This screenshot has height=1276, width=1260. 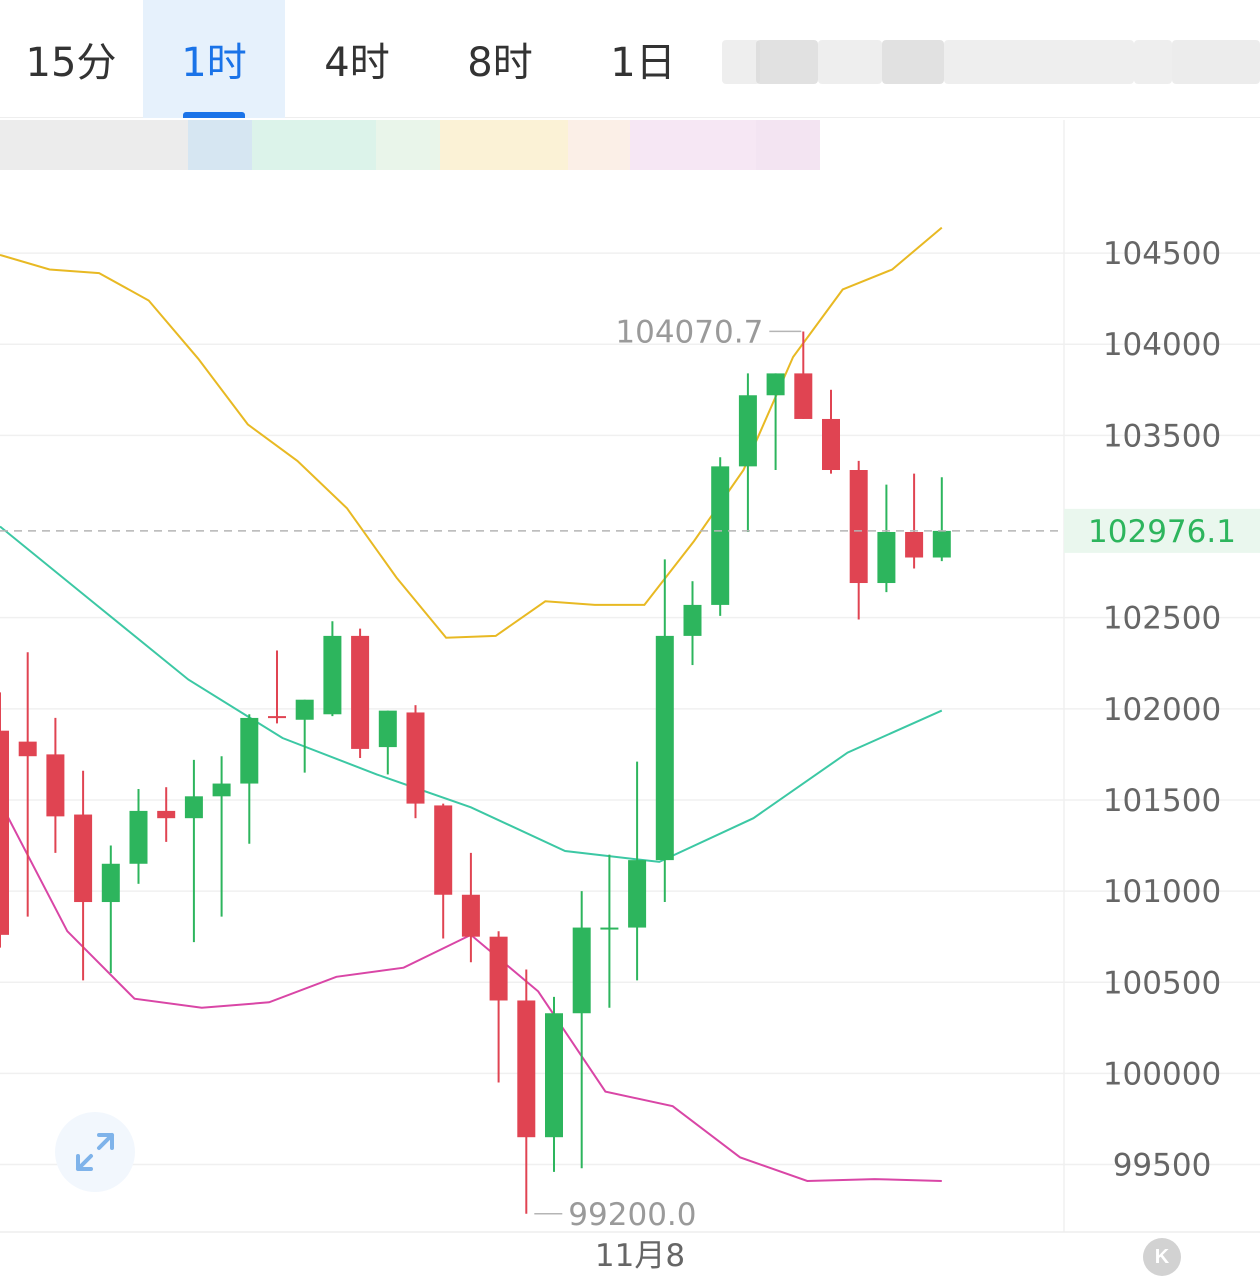 I want to click on expand-button, so click(x=95, y=1152).